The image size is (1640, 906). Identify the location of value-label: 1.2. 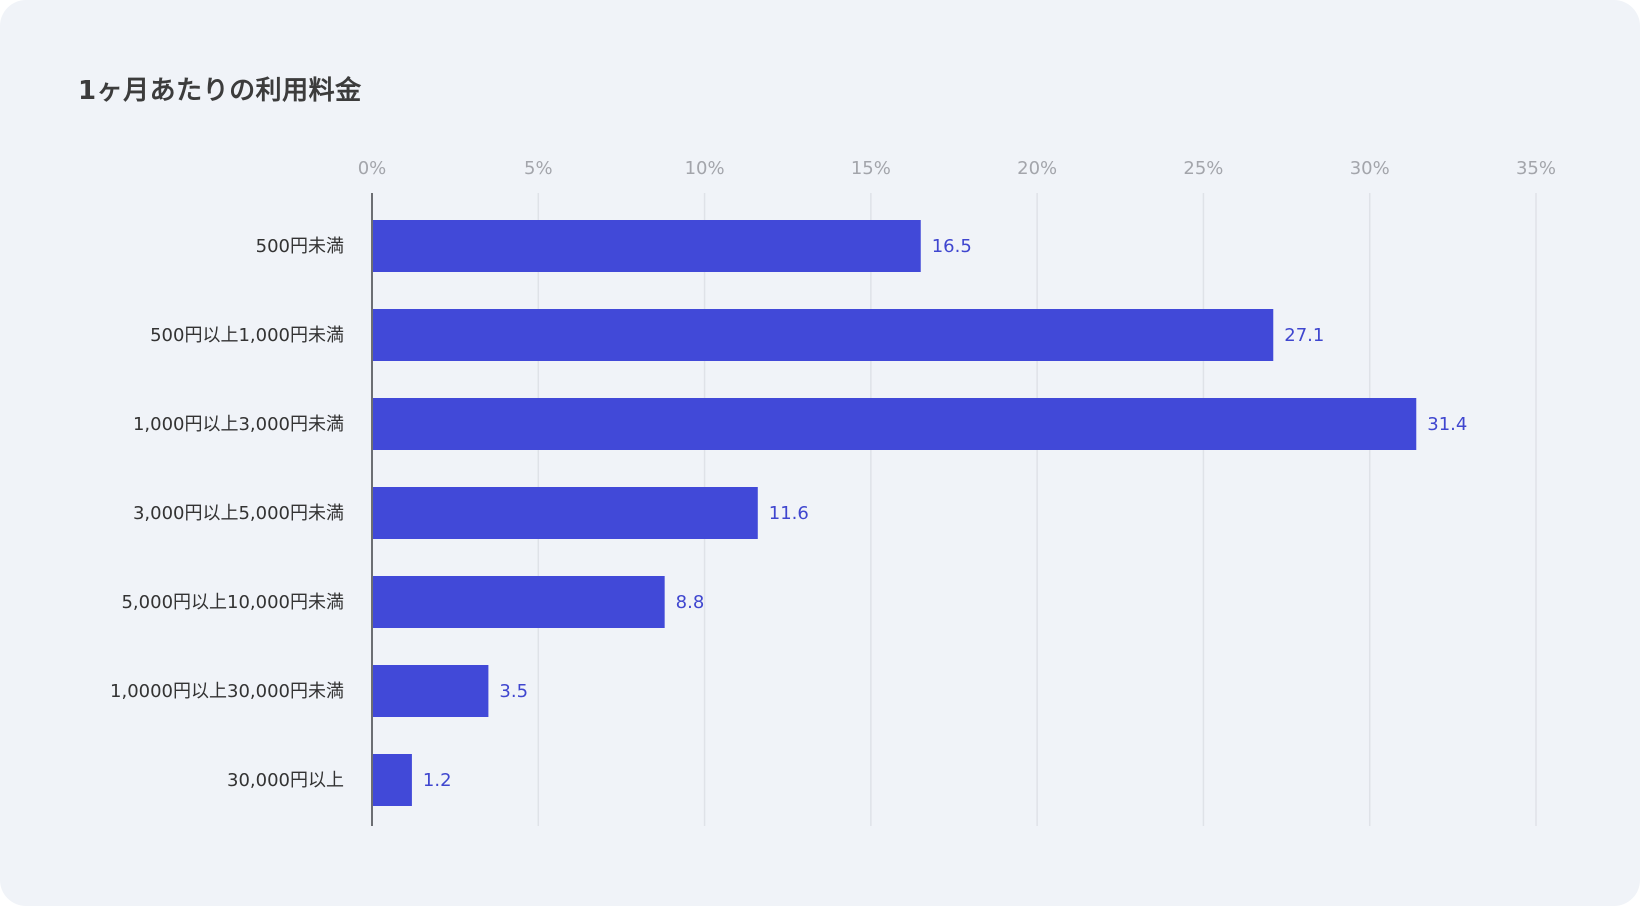
(437, 780).